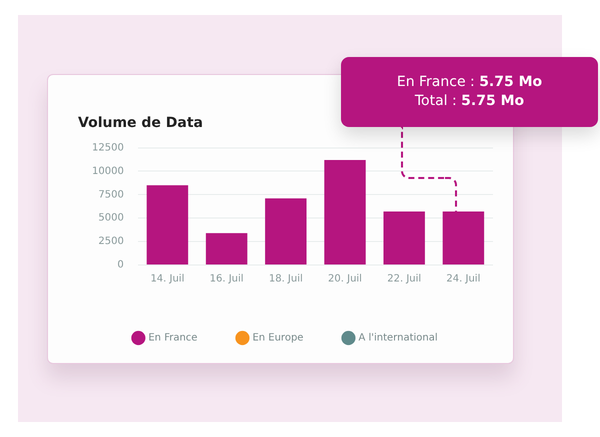 The height and width of the screenshot is (437, 600). I want to click on y-tick-label: 5000, so click(111, 218).